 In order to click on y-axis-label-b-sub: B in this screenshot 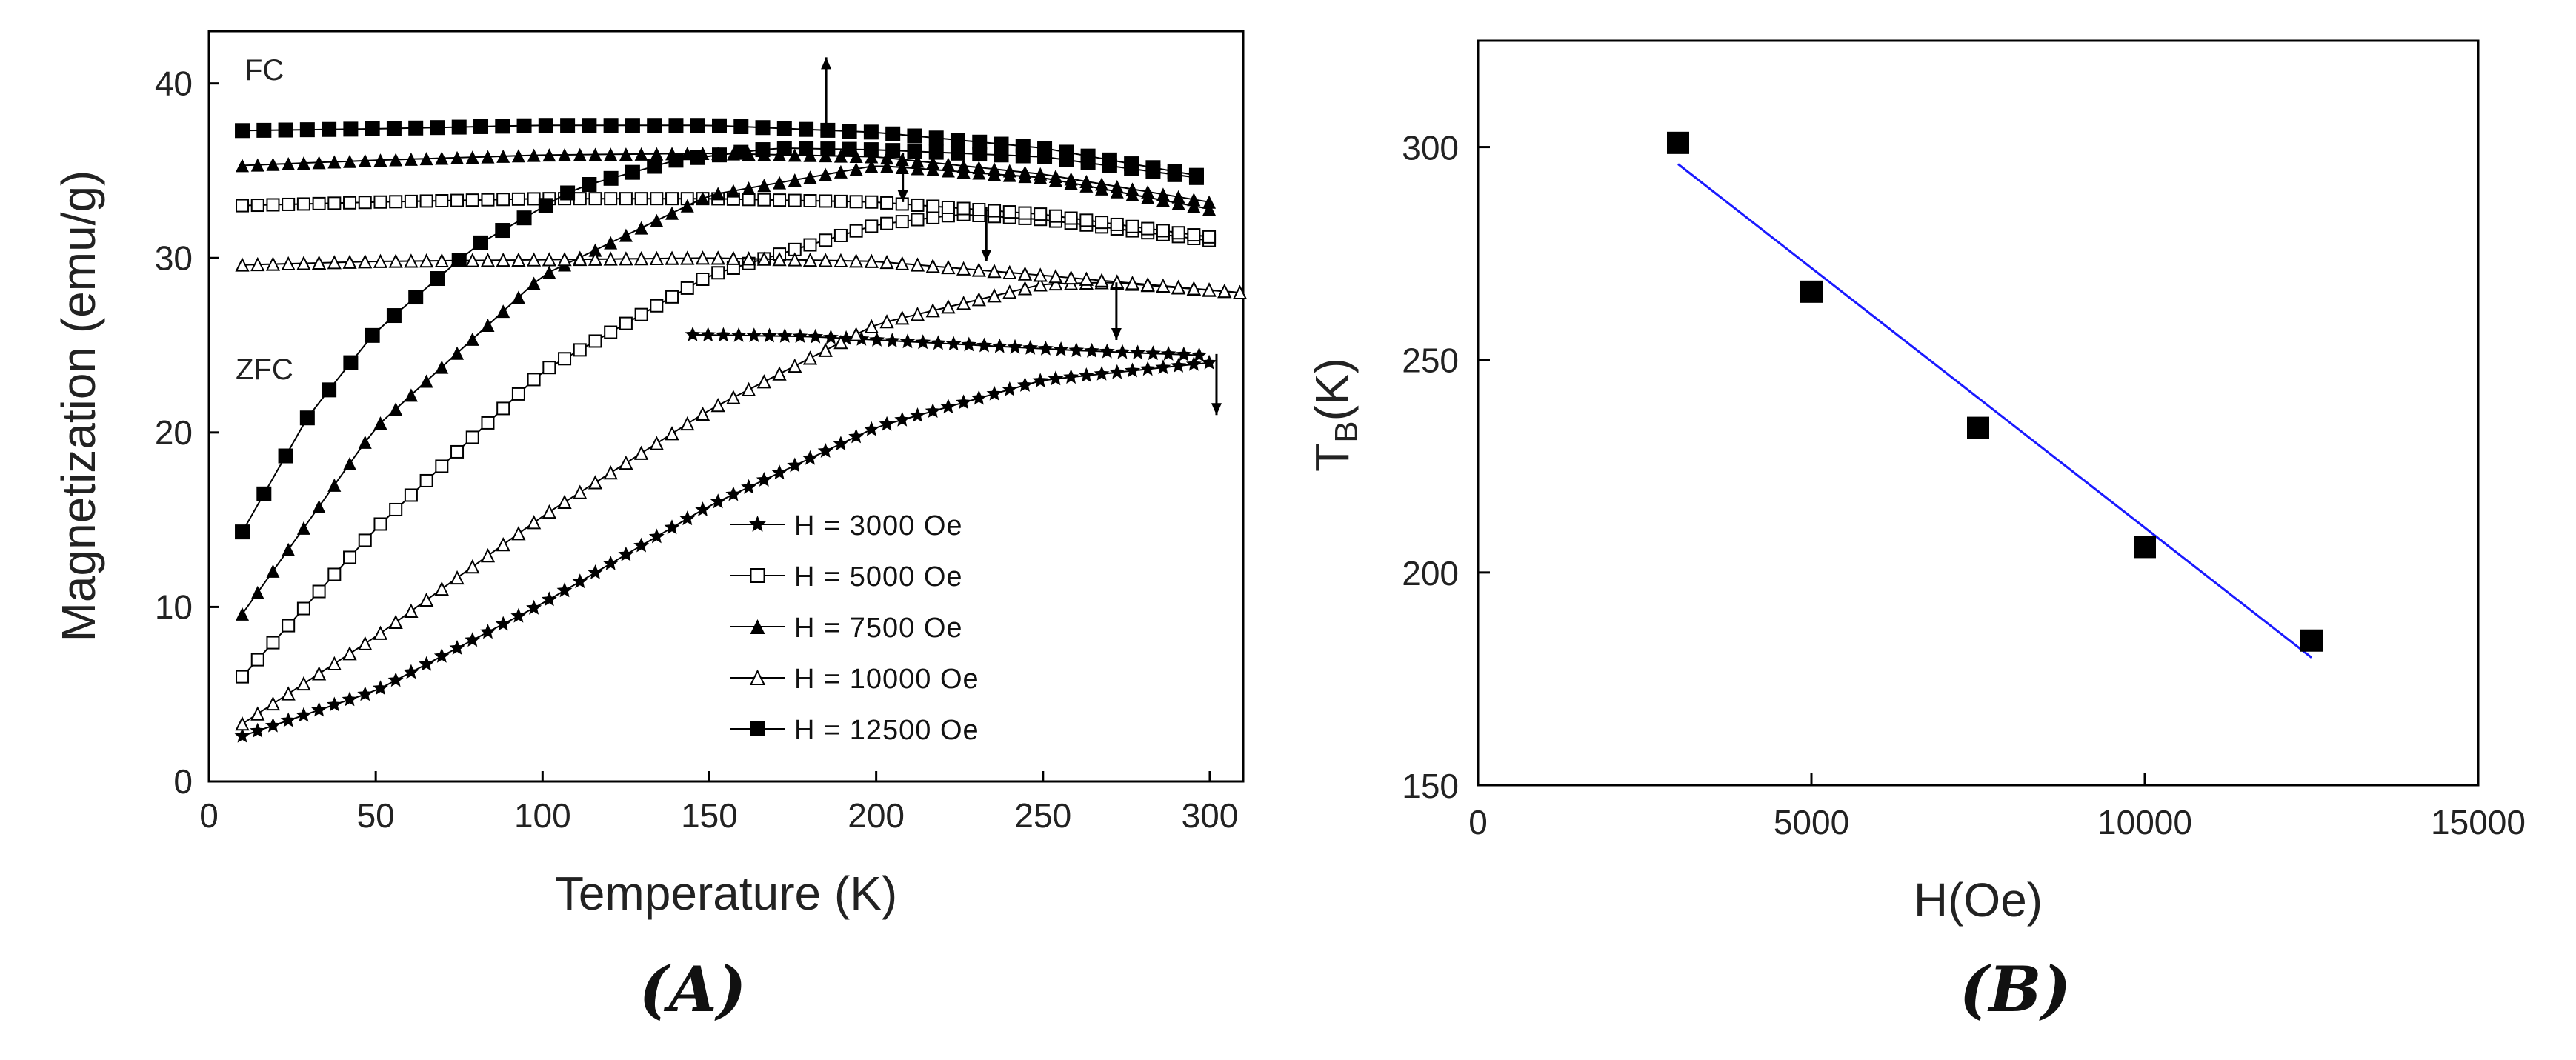, I will do `click(1346, 432)`.